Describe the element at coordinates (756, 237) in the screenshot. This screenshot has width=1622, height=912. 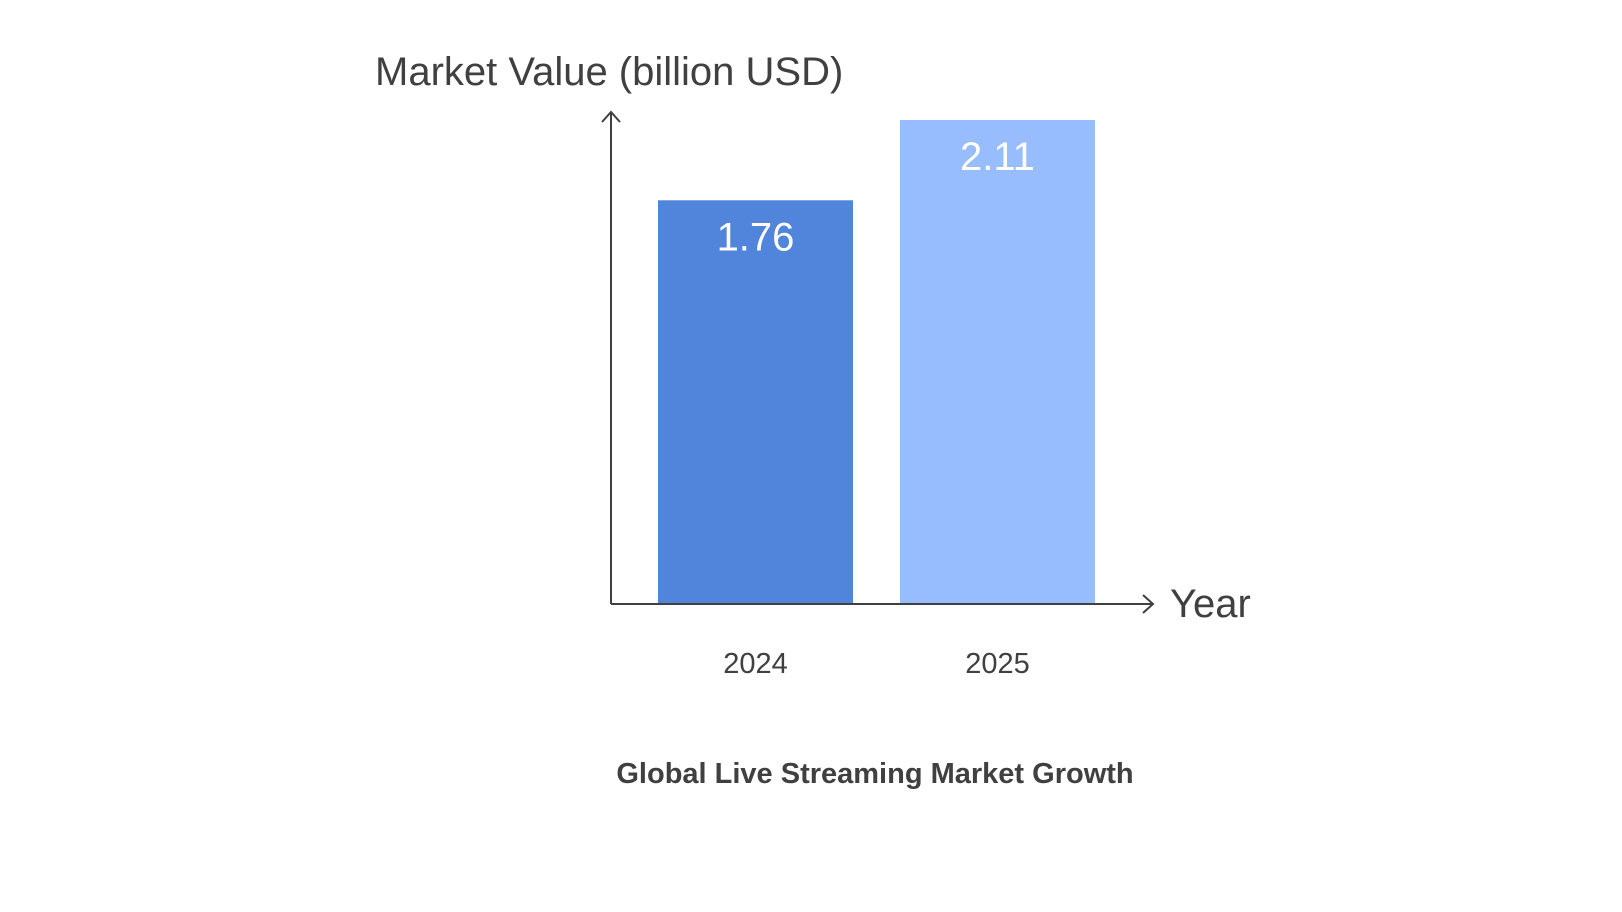
I see `data-label-2024: 1.76` at that location.